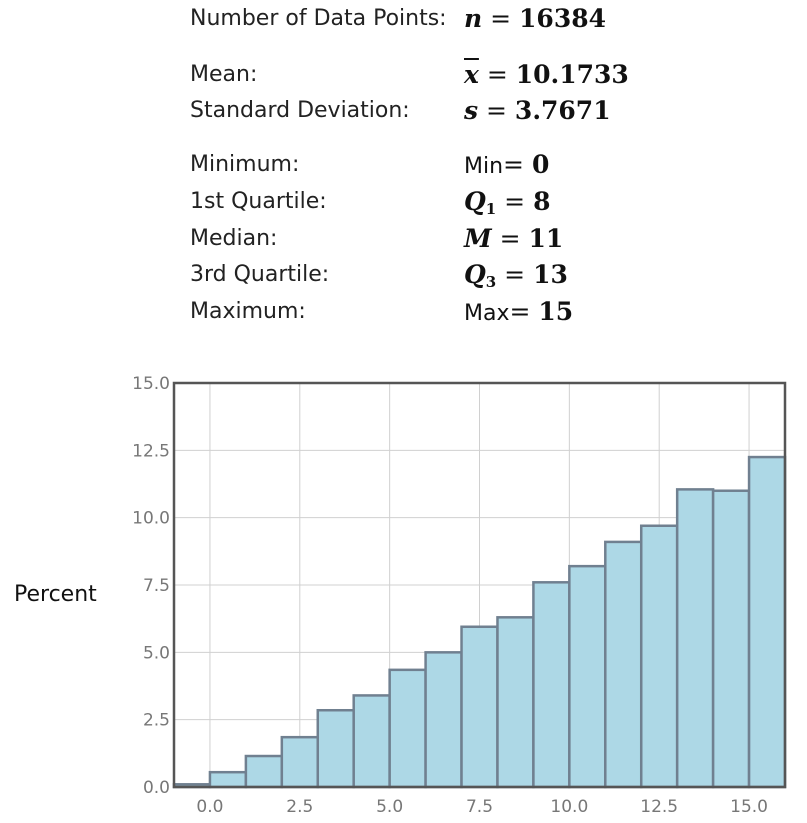 Image resolution: width=807 pixels, height=823 pixels. Describe the element at coordinates (540, 164) in the screenshot. I see `value-min: 0` at that location.